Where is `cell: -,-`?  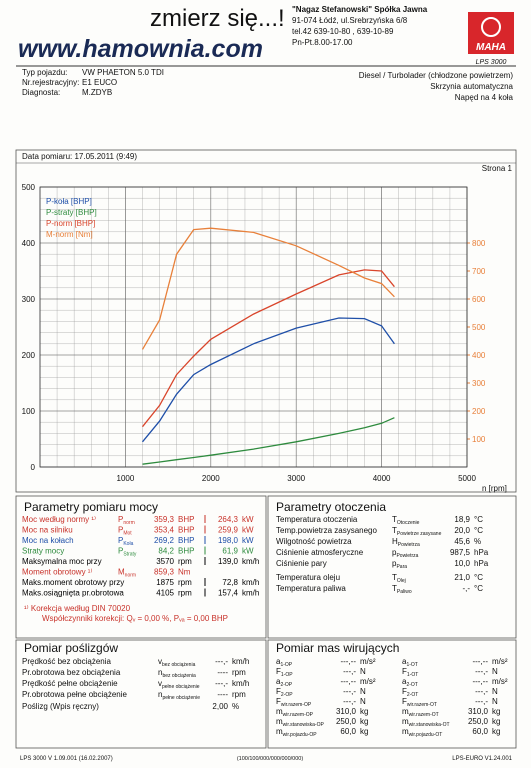 cell: -,- is located at coordinates (466, 588).